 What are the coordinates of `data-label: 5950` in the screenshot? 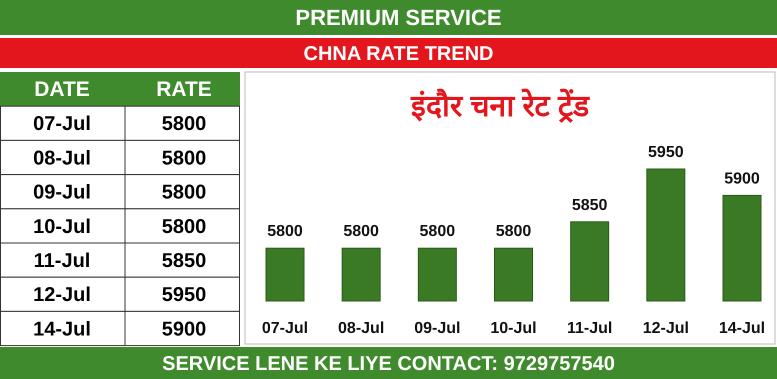 It's located at (666, 152).